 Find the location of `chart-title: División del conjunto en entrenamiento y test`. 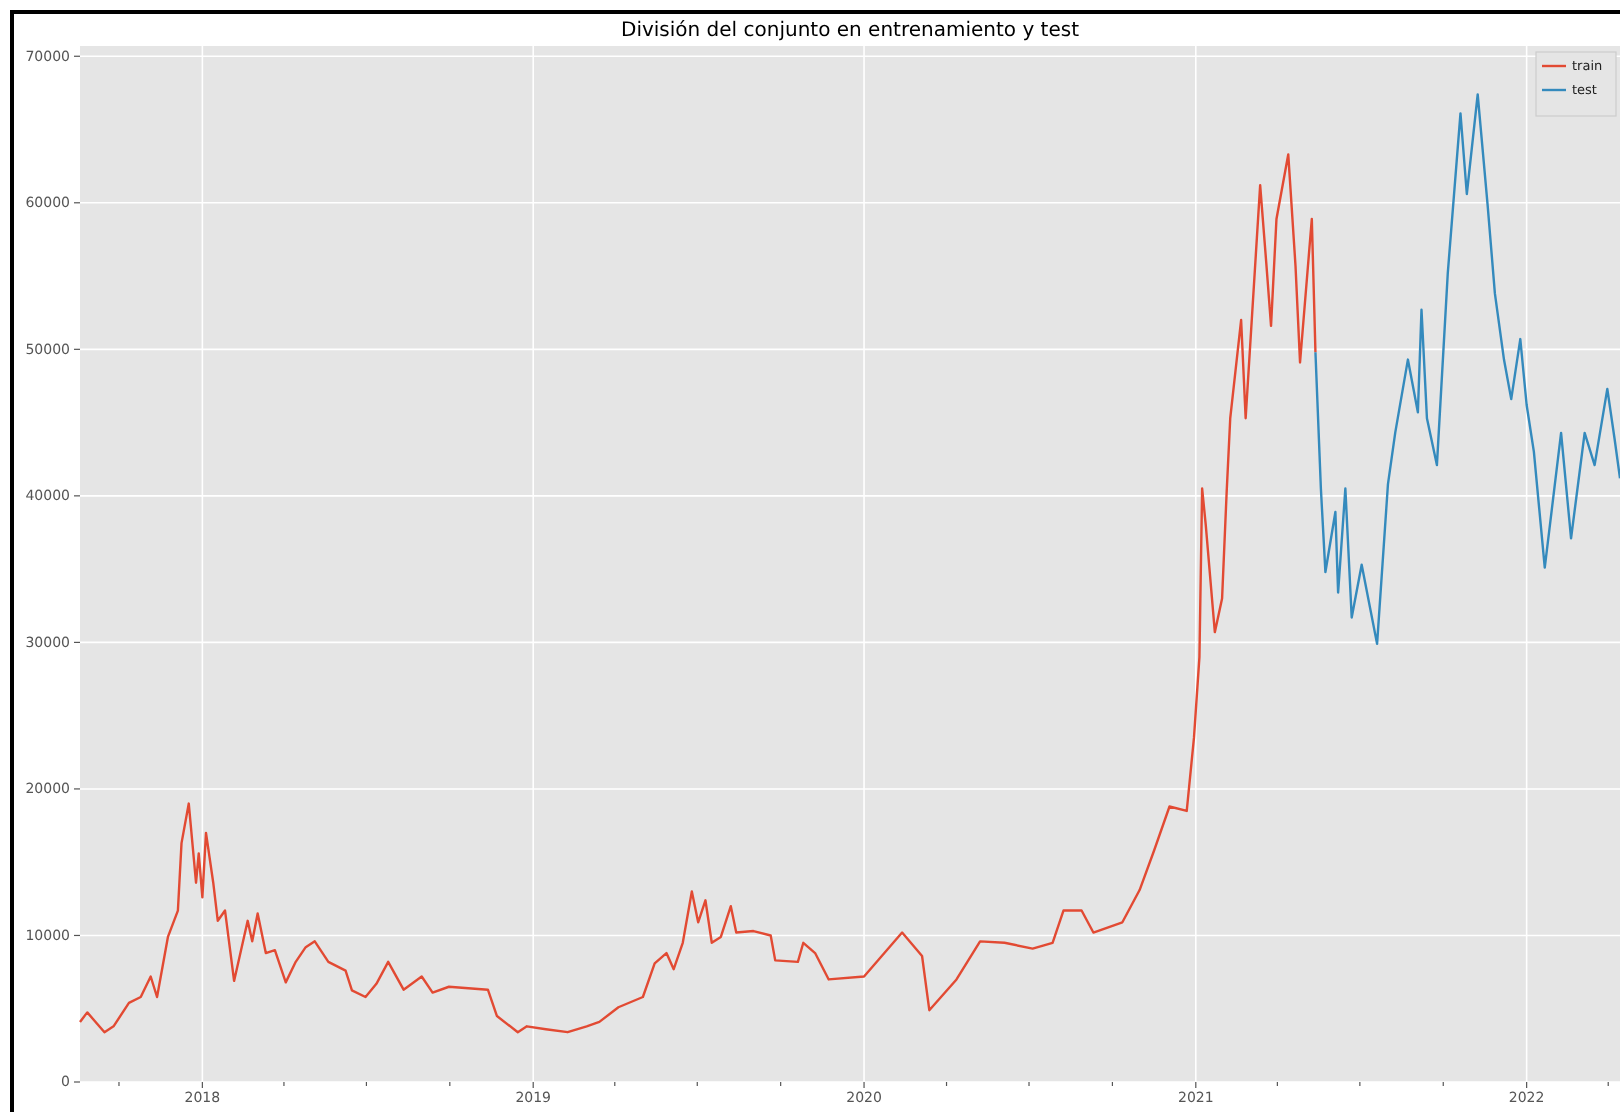

chart-title: División del conjunto en entrenamiento y test is located at coordinates (850, 31).